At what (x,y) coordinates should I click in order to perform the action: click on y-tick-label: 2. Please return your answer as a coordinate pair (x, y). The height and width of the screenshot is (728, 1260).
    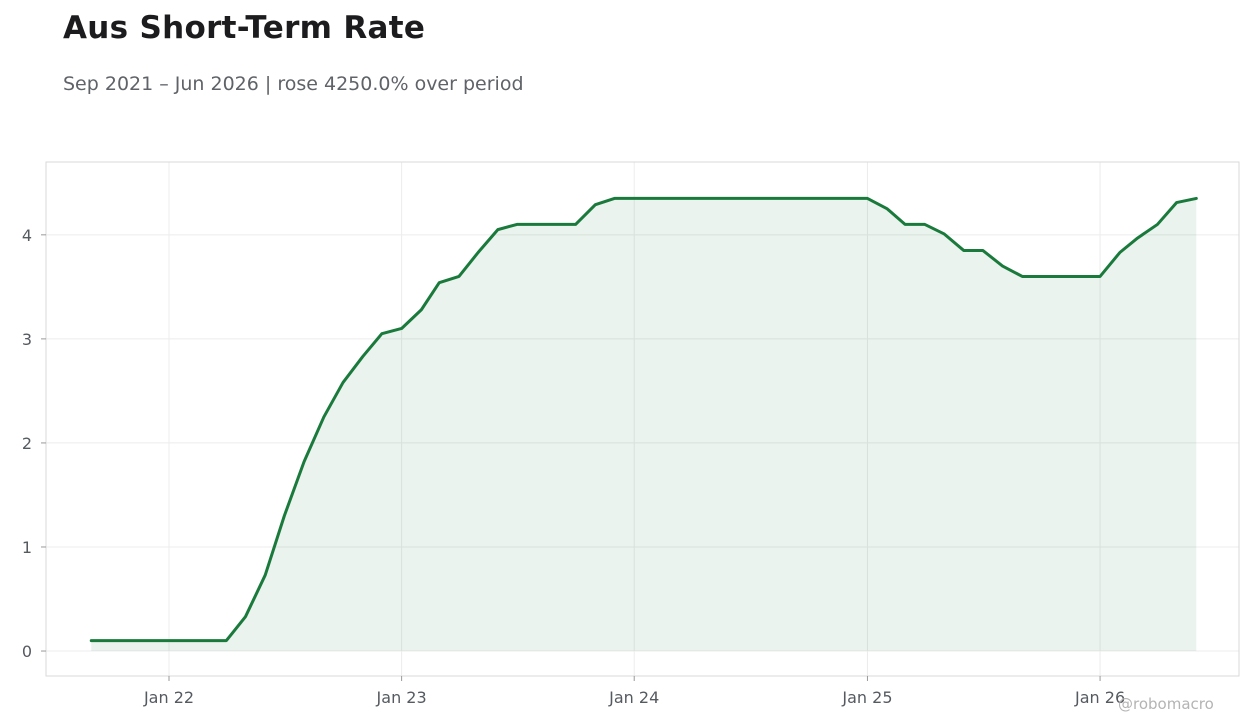
    Looking at the image, I should click on (27, 443).